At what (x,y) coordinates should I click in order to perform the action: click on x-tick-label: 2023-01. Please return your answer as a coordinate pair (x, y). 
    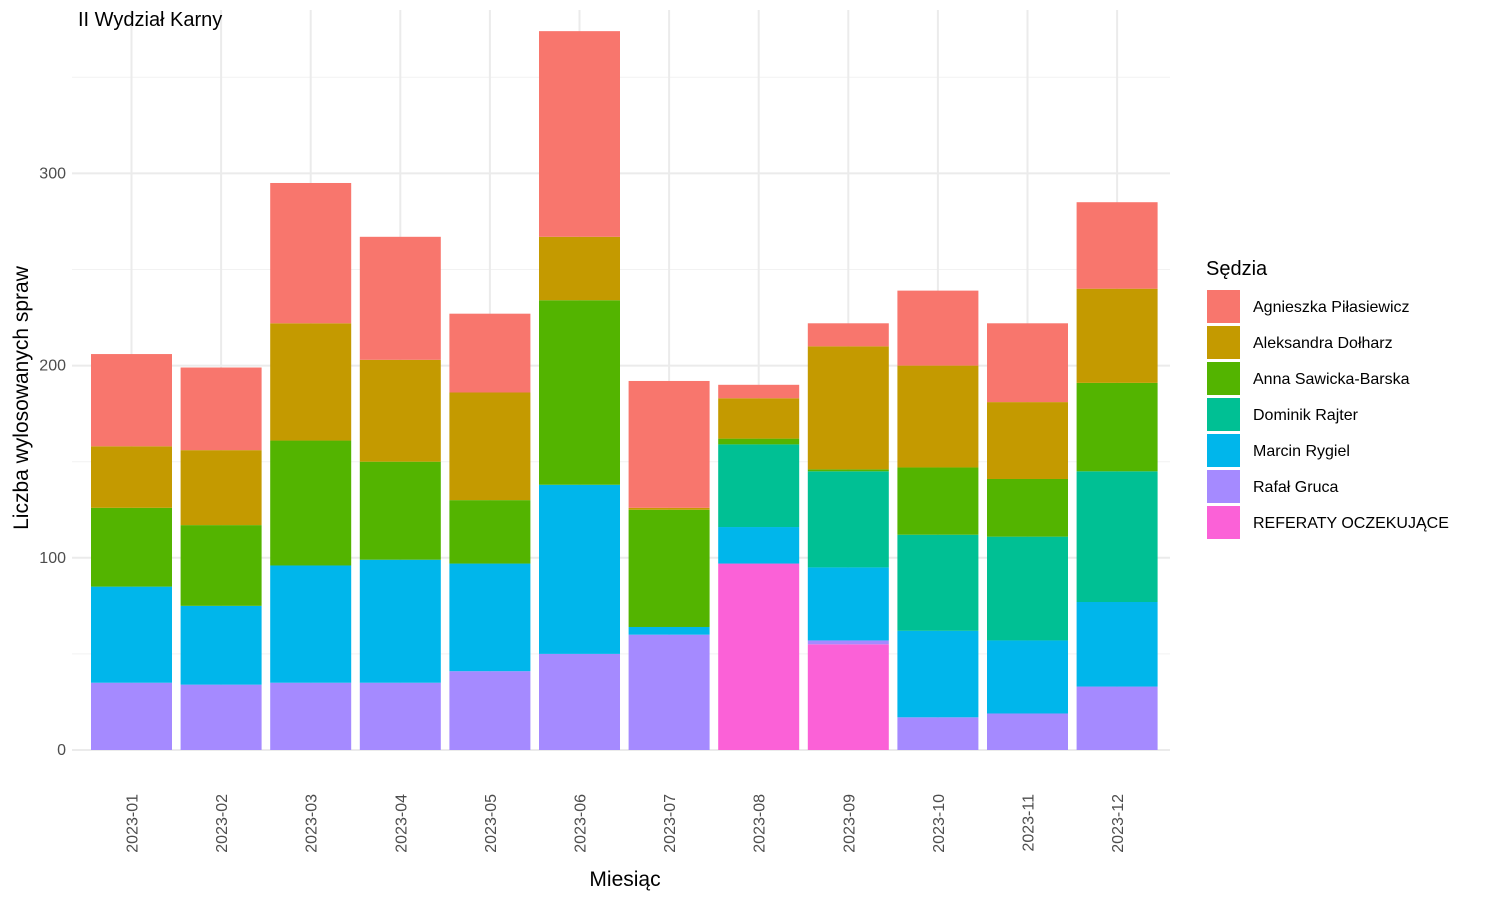
    Looking at the image, I should click on (133, 823).